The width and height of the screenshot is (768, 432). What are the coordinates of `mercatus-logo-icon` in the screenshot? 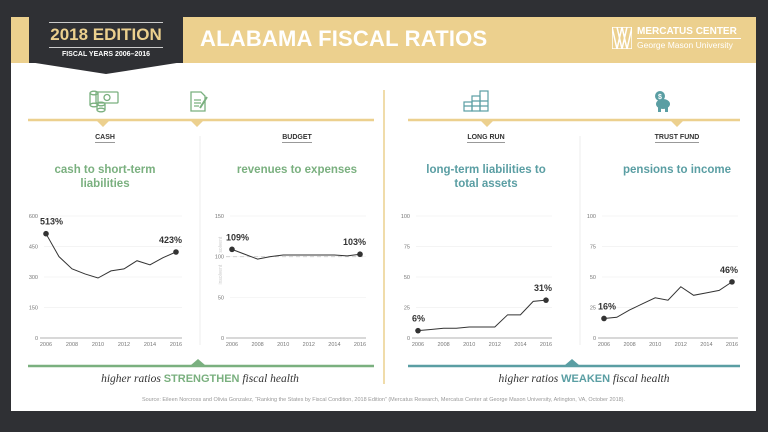 It's located at (622, 38).